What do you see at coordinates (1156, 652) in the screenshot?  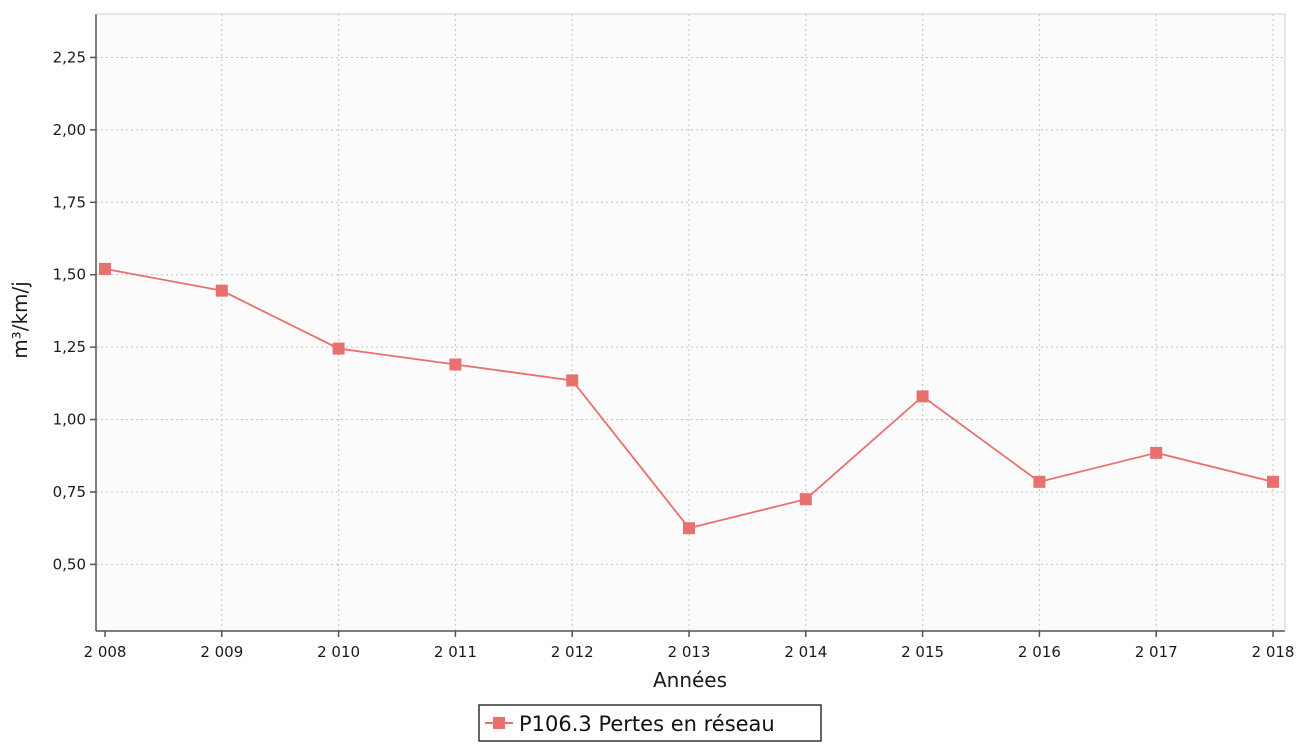 I see `x-tick-label: 2 017` at bounding box center [1156, 652].